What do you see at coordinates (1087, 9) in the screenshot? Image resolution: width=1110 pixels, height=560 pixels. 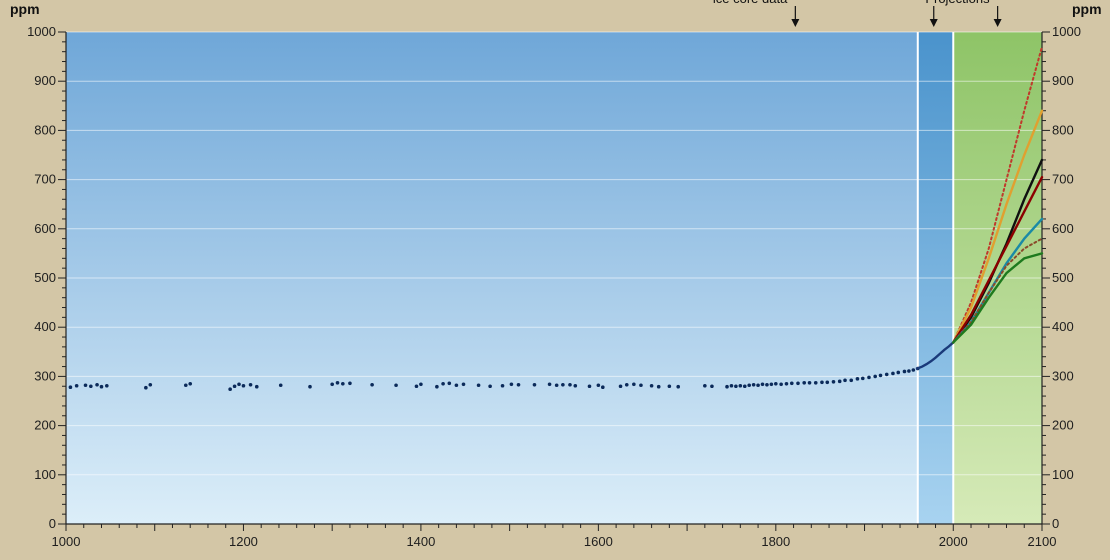 I see `y-axis-unit-right: ppm` at bounding box center [1087, 9].